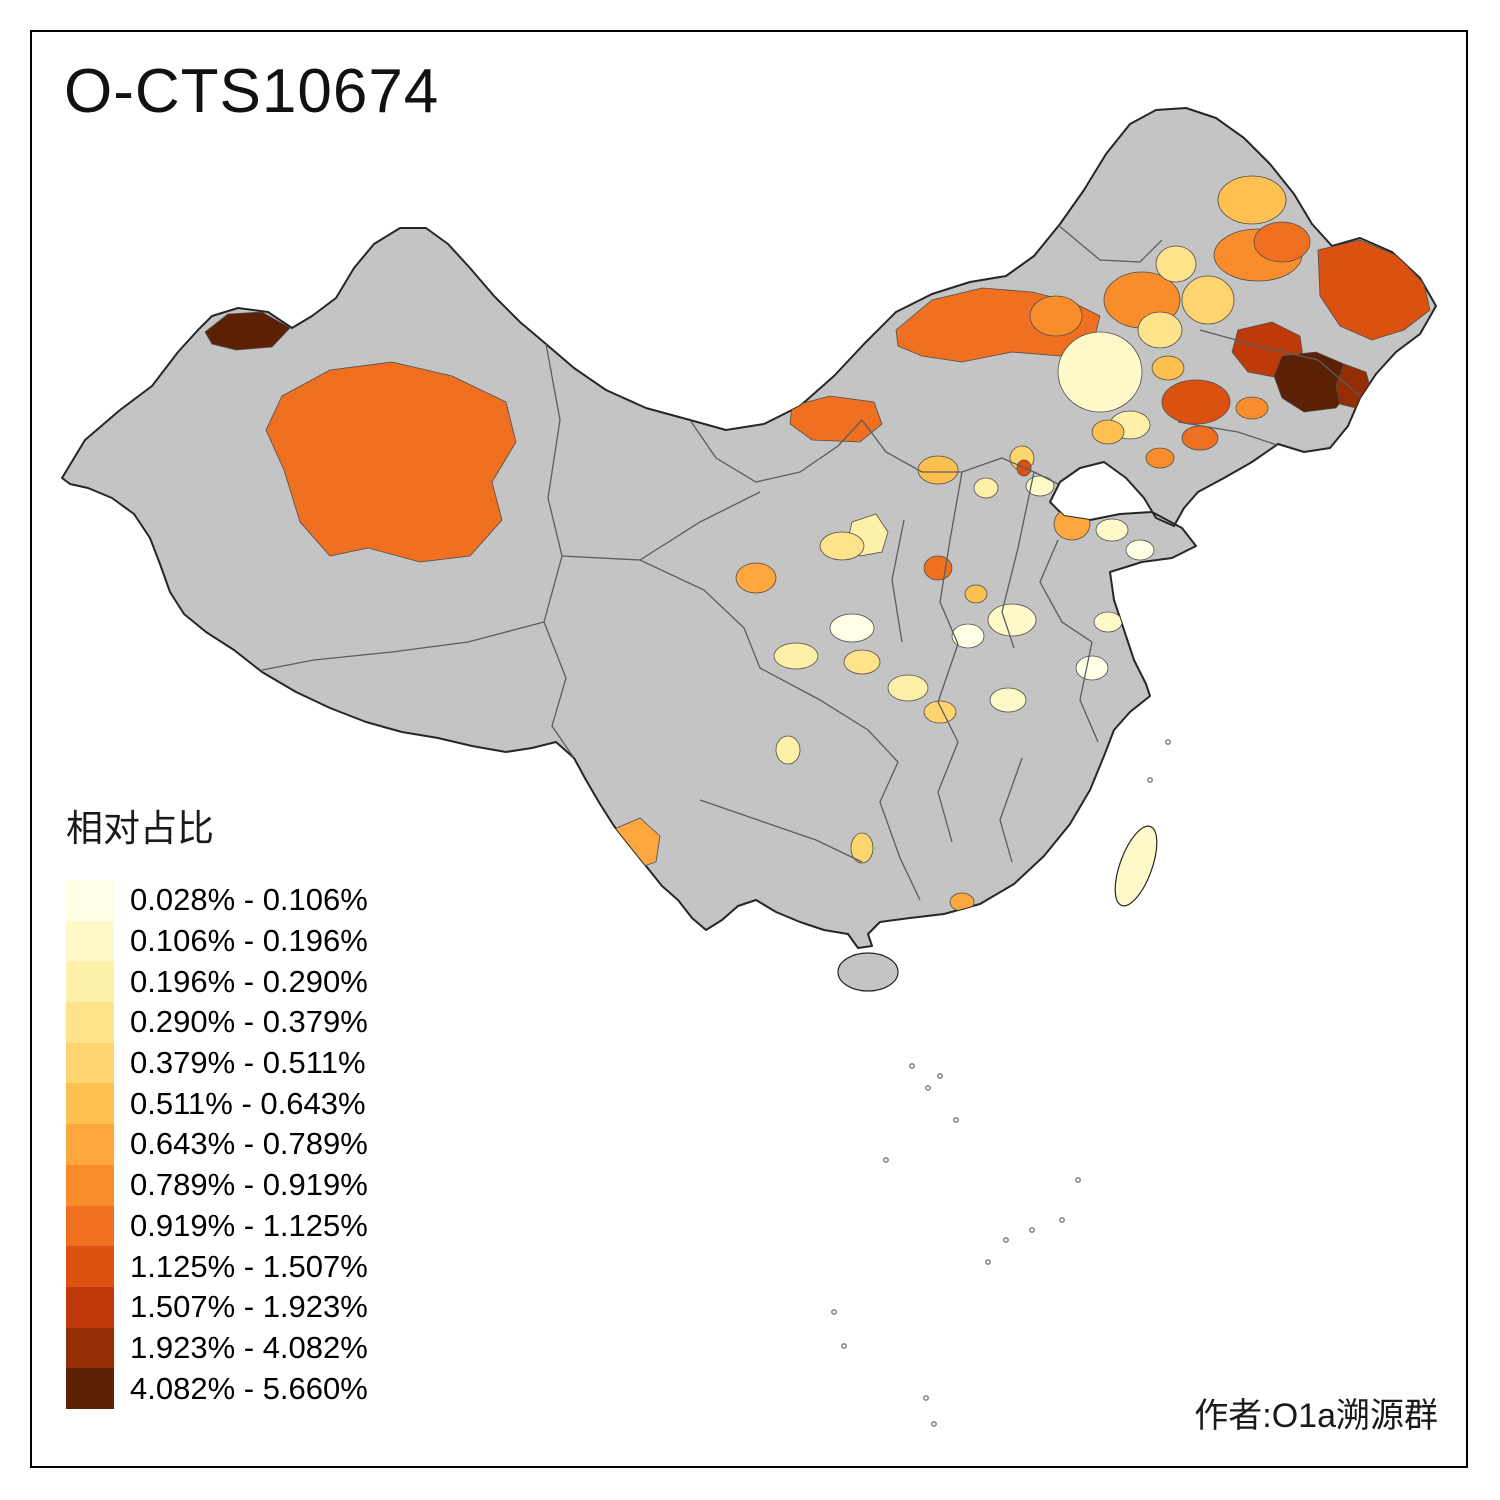 The image size is (1500, 1500). I want to click on map-region-jilin-orange, so click(1200, 438).